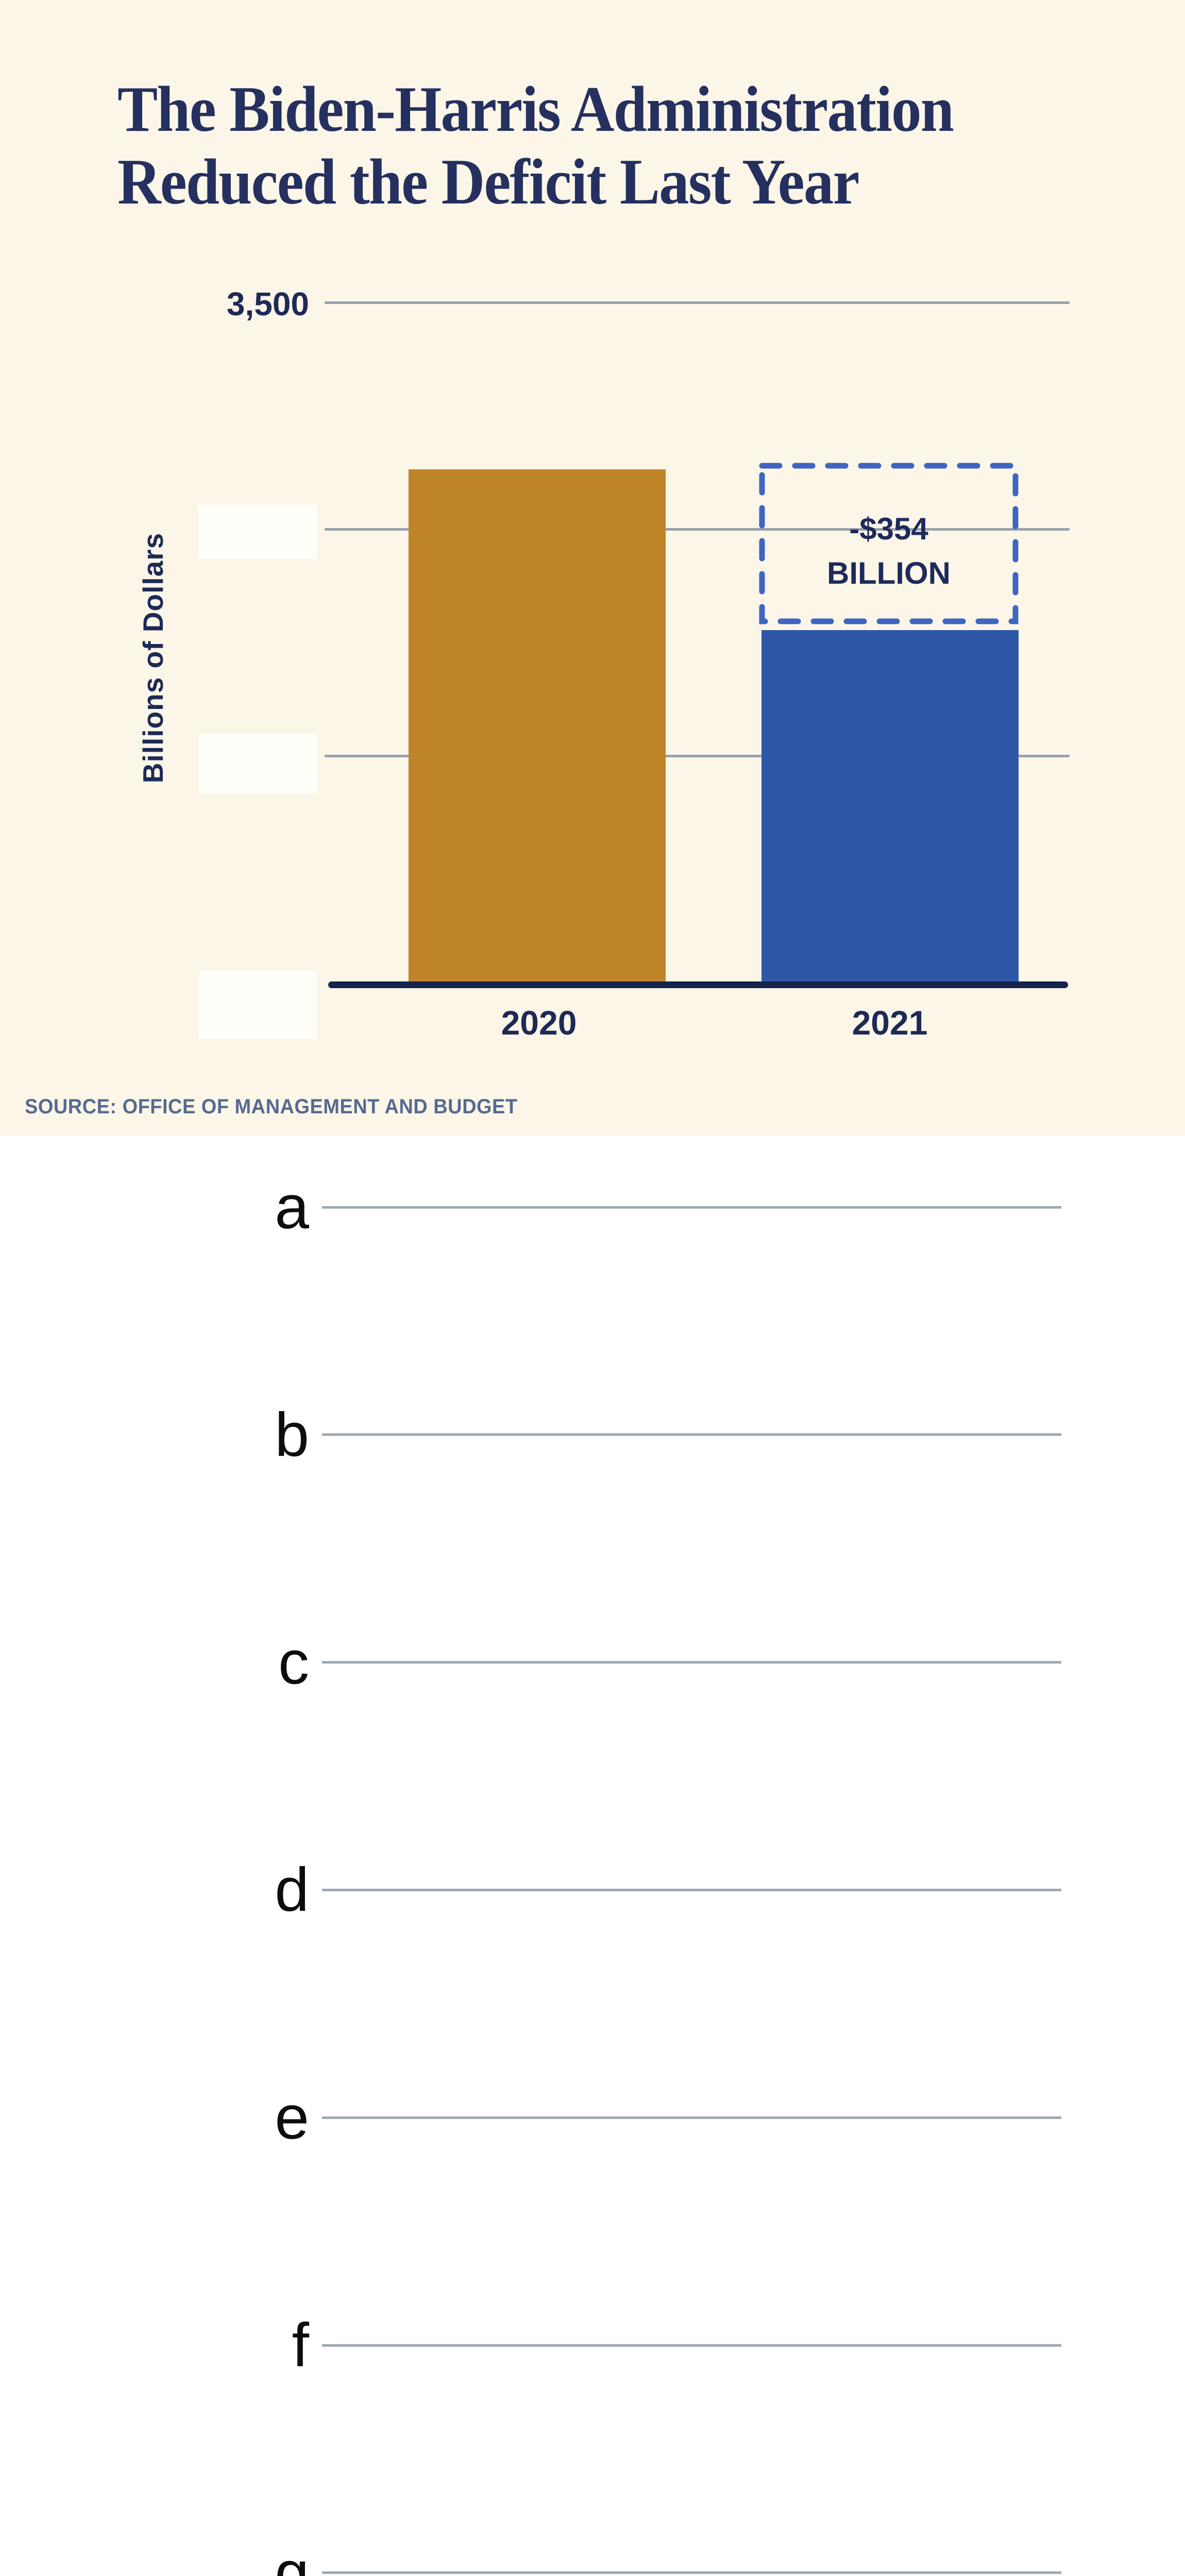 The height and width of the screenshot is (2576, 1185). I want to click on x-tick-label-2021: 2021, so click(890, 1023).